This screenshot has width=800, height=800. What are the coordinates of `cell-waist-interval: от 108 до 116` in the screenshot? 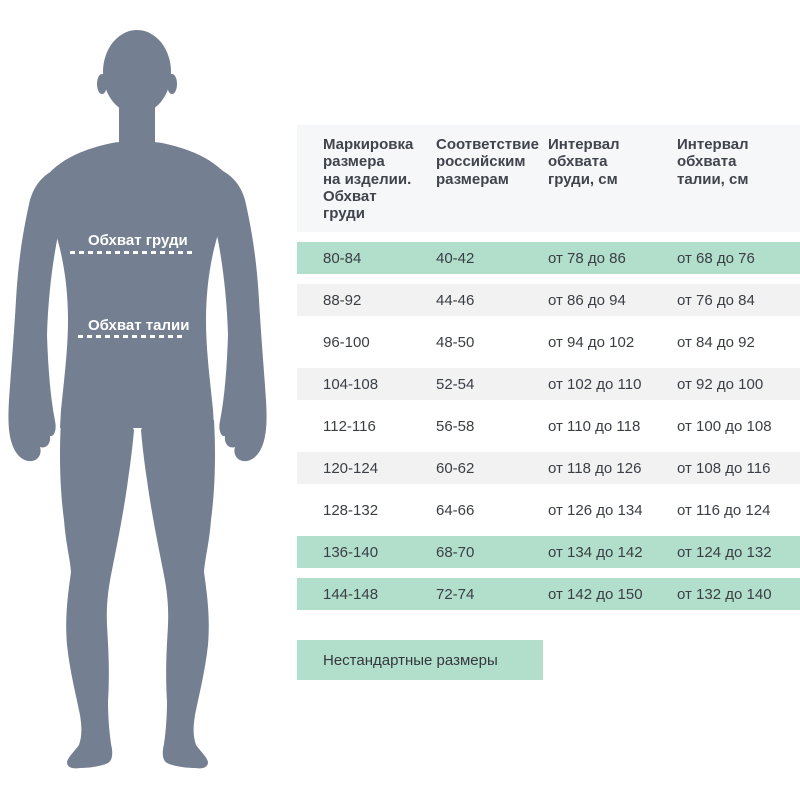 It's located at (724, 468).